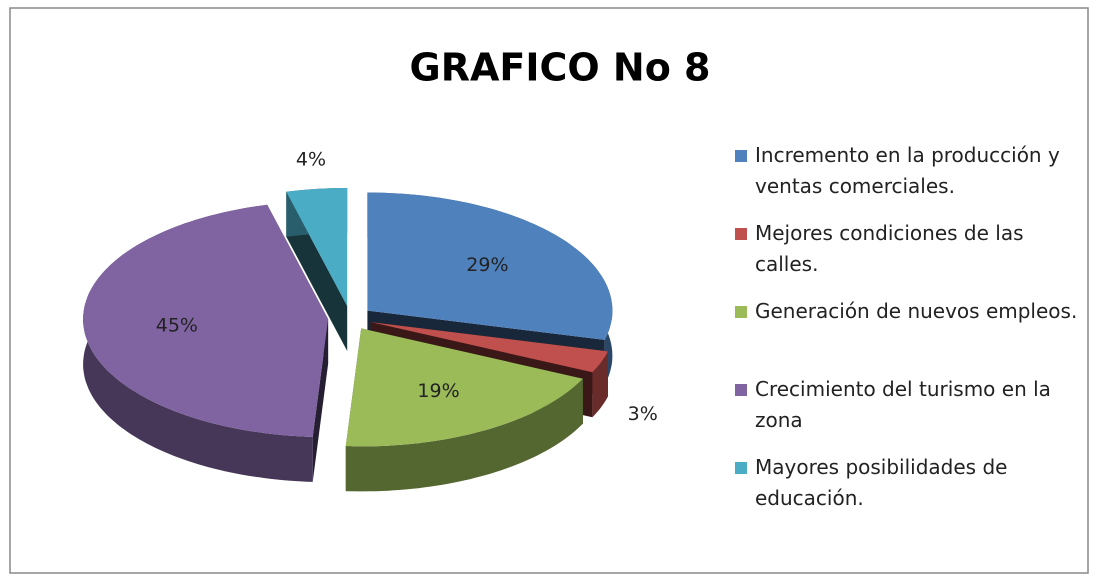 The image size is (1100, 579). What do you see at coordinates (889, 248) in the screenshot?
I see `legend-label: Mejores condiciones de las calles.` at bounding box center [889, 248].